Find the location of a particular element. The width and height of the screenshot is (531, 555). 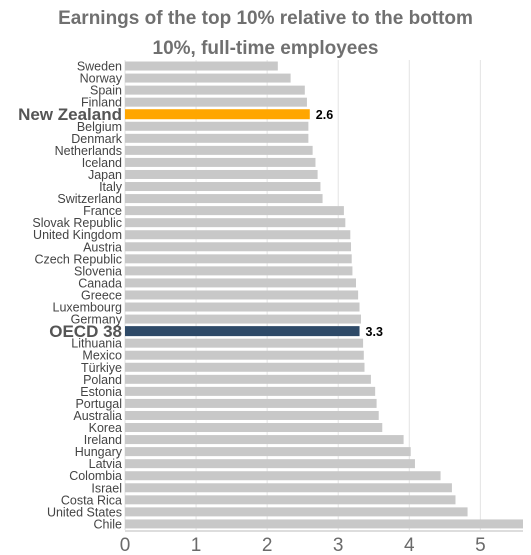

x-tick-label-5: 5 is located at coordinates (480, 545).